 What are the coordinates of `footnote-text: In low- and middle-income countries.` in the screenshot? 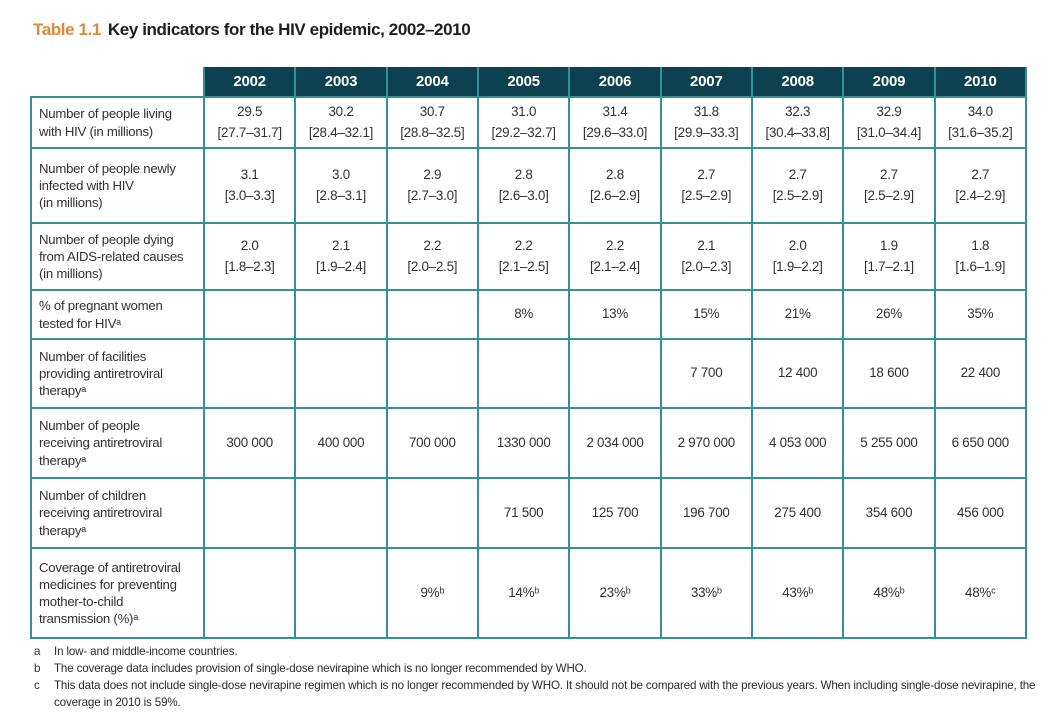 It's located at (146, 651).